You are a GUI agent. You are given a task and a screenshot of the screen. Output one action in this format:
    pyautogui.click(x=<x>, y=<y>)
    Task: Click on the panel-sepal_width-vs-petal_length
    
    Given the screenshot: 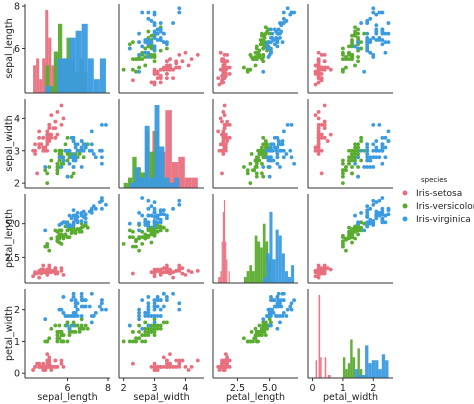 What is the action you would take?
    pyautogui.click(x=255, y=144)
    